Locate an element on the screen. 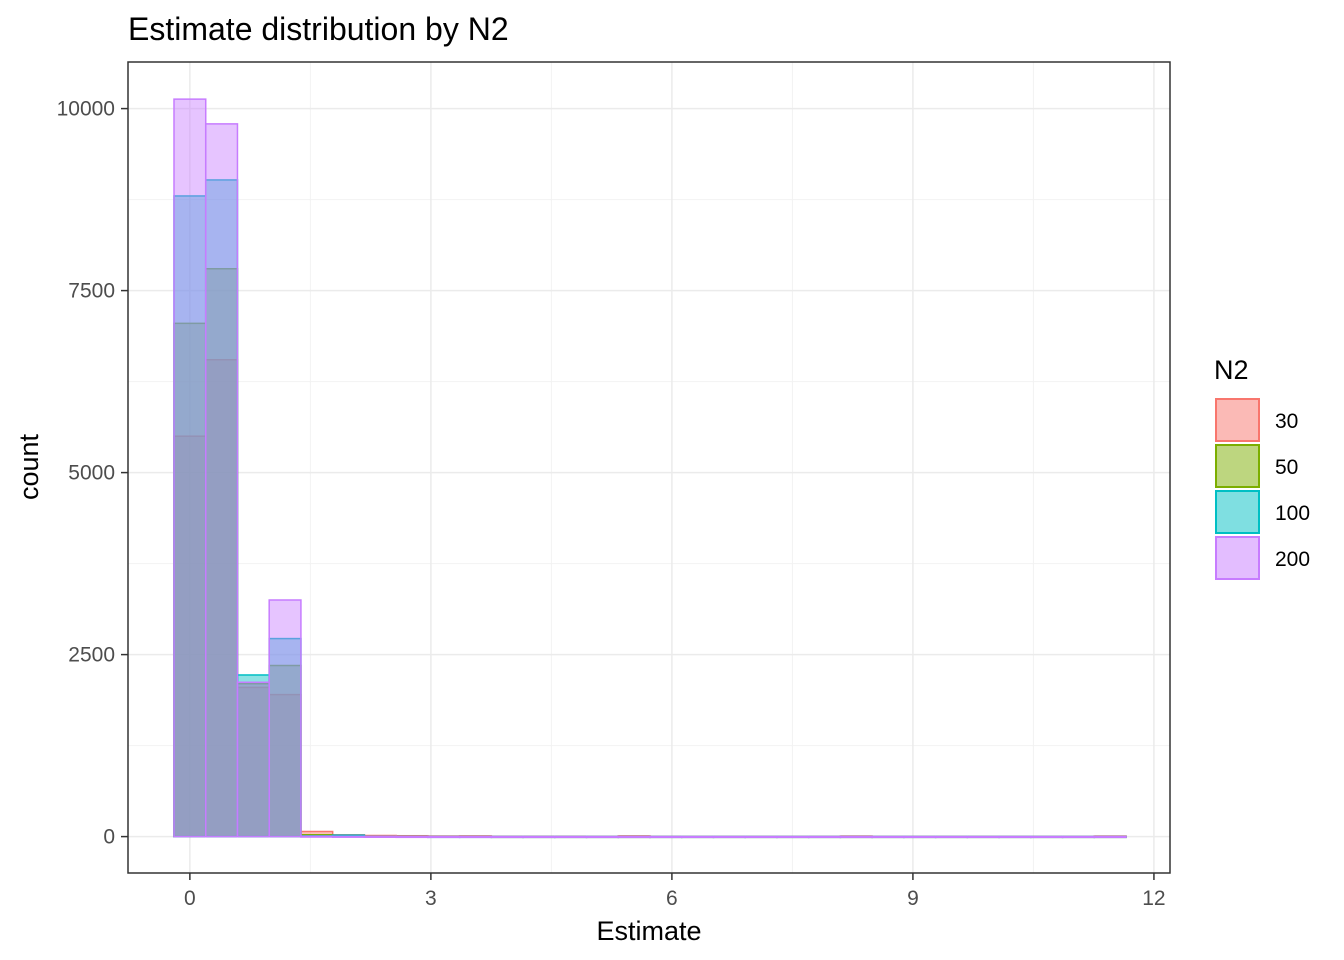 This screenshot has height=960, width=1344. y-axis-title: count is located at coordinates (29, 466).